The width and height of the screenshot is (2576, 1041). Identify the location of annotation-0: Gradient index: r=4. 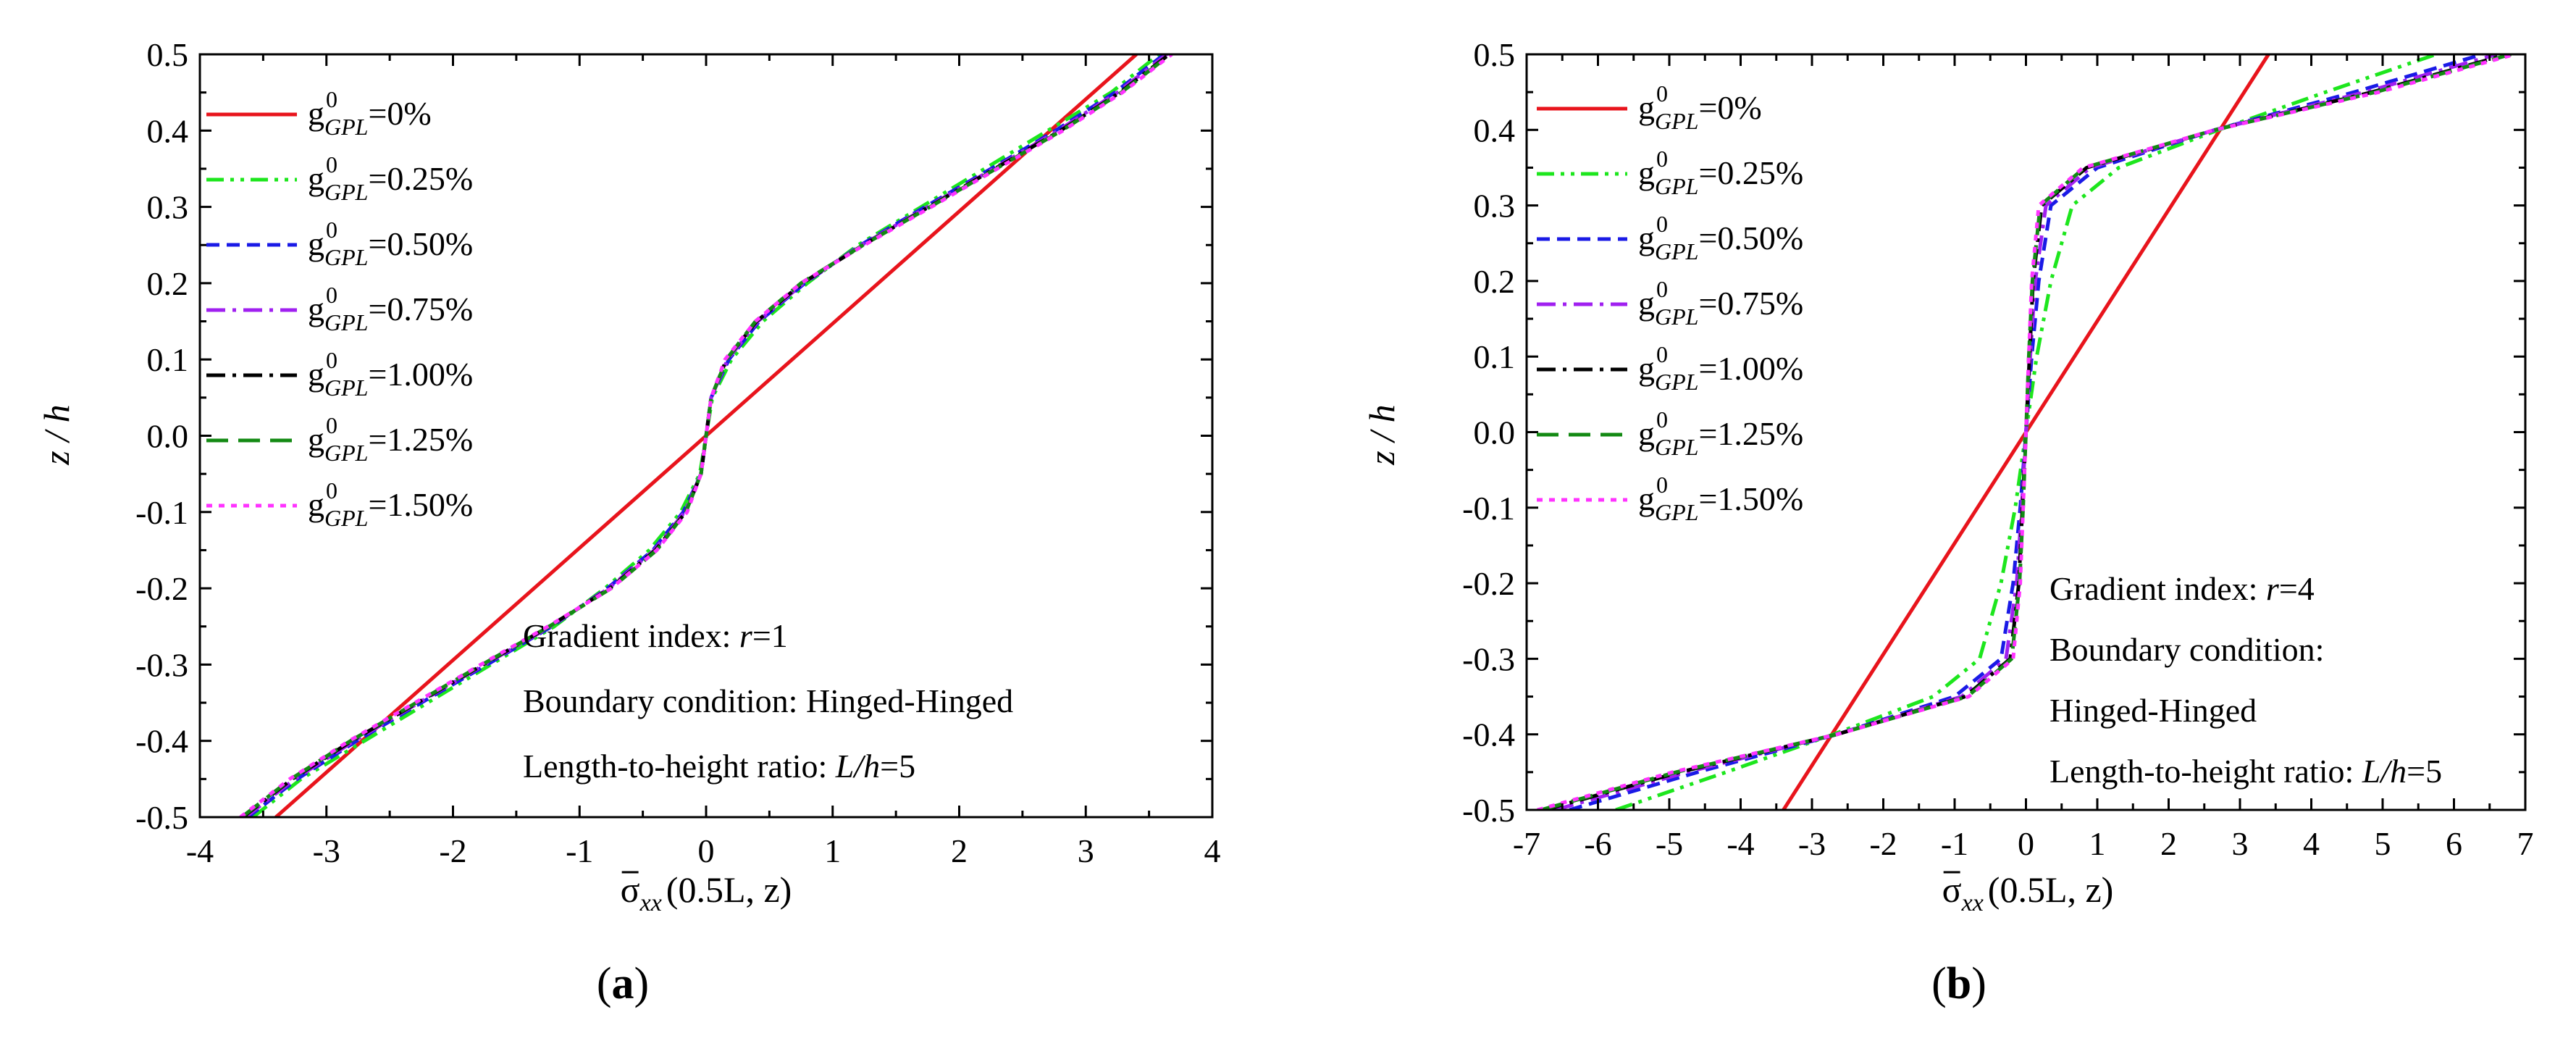
(2182, 588).